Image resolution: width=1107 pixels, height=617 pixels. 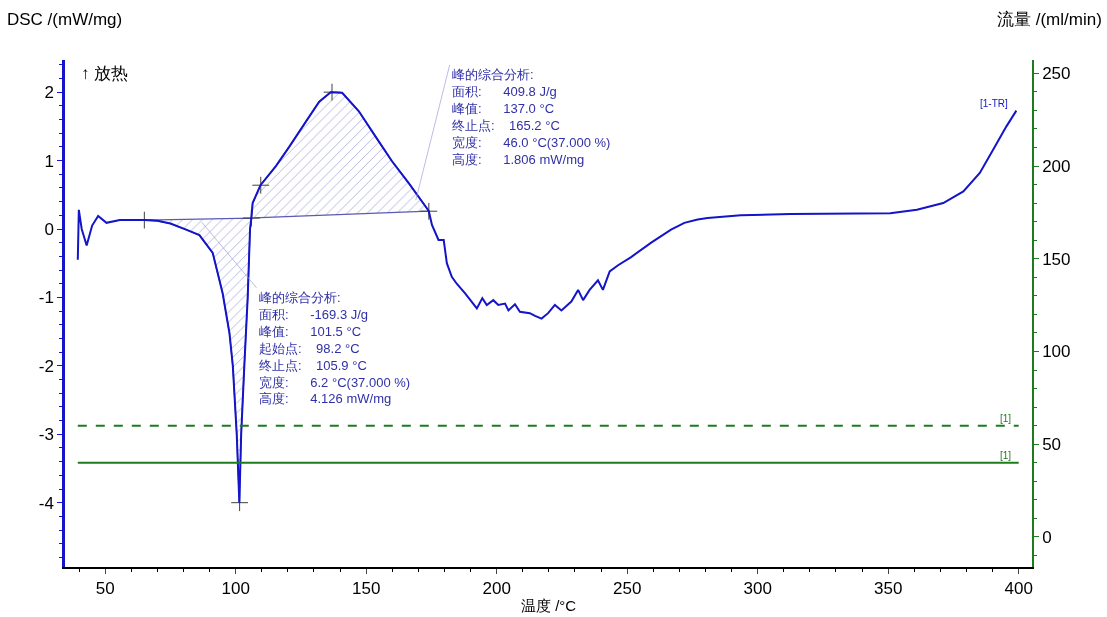 What do you see at coordinates (105, 73) in the screenshot?
I see `annotation: ↑ 放热` at bounding box center [105, 73].